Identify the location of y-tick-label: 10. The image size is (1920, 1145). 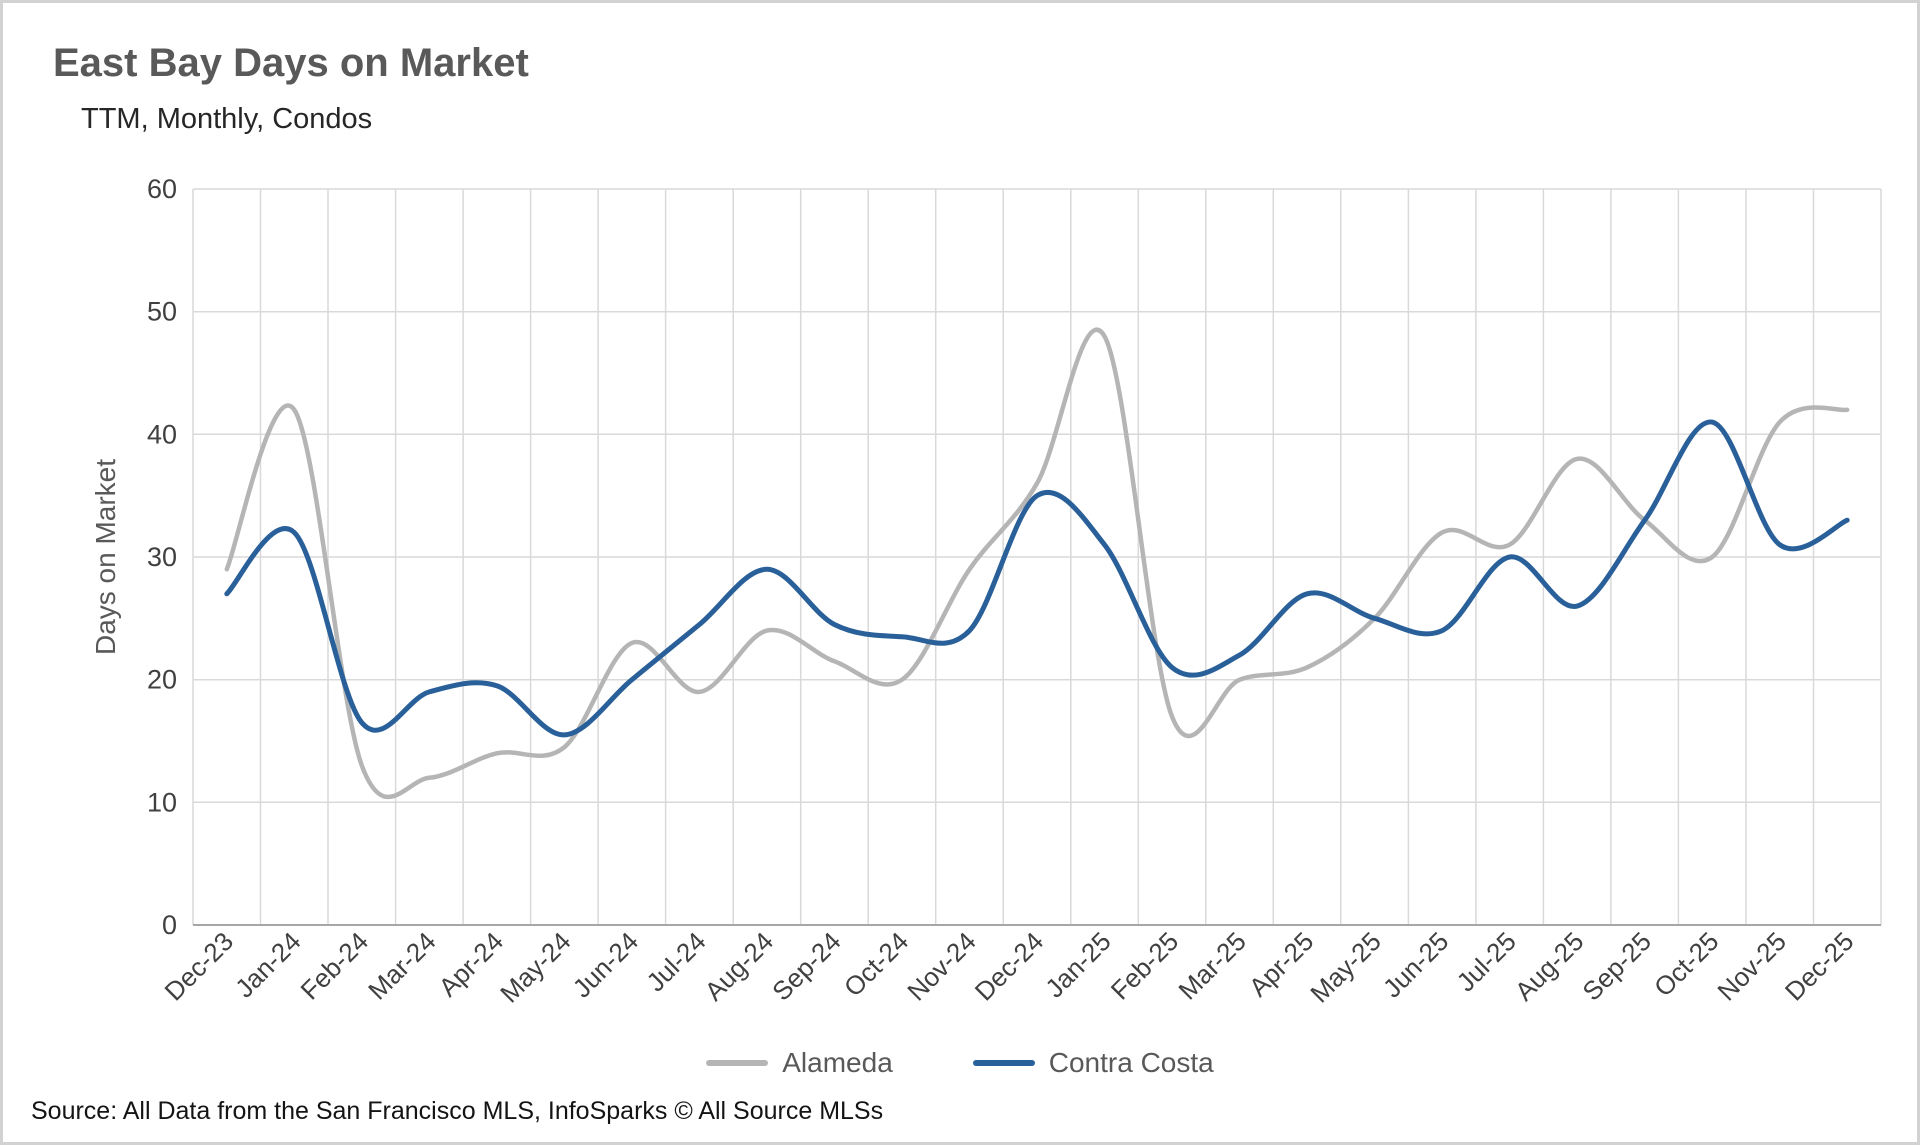
(162, 802).